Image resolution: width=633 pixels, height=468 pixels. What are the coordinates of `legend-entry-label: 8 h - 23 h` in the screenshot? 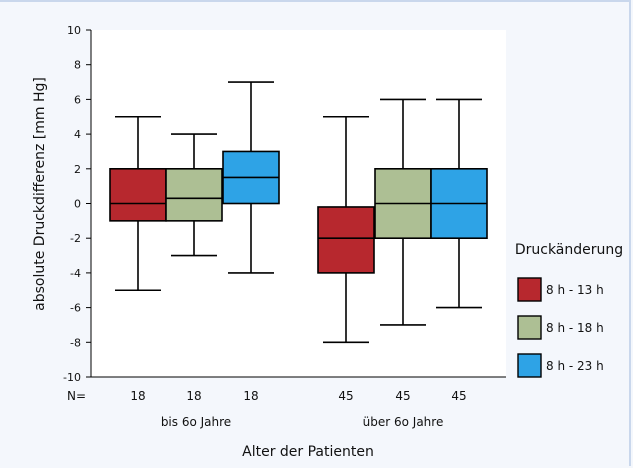 It's located at (575, 366).